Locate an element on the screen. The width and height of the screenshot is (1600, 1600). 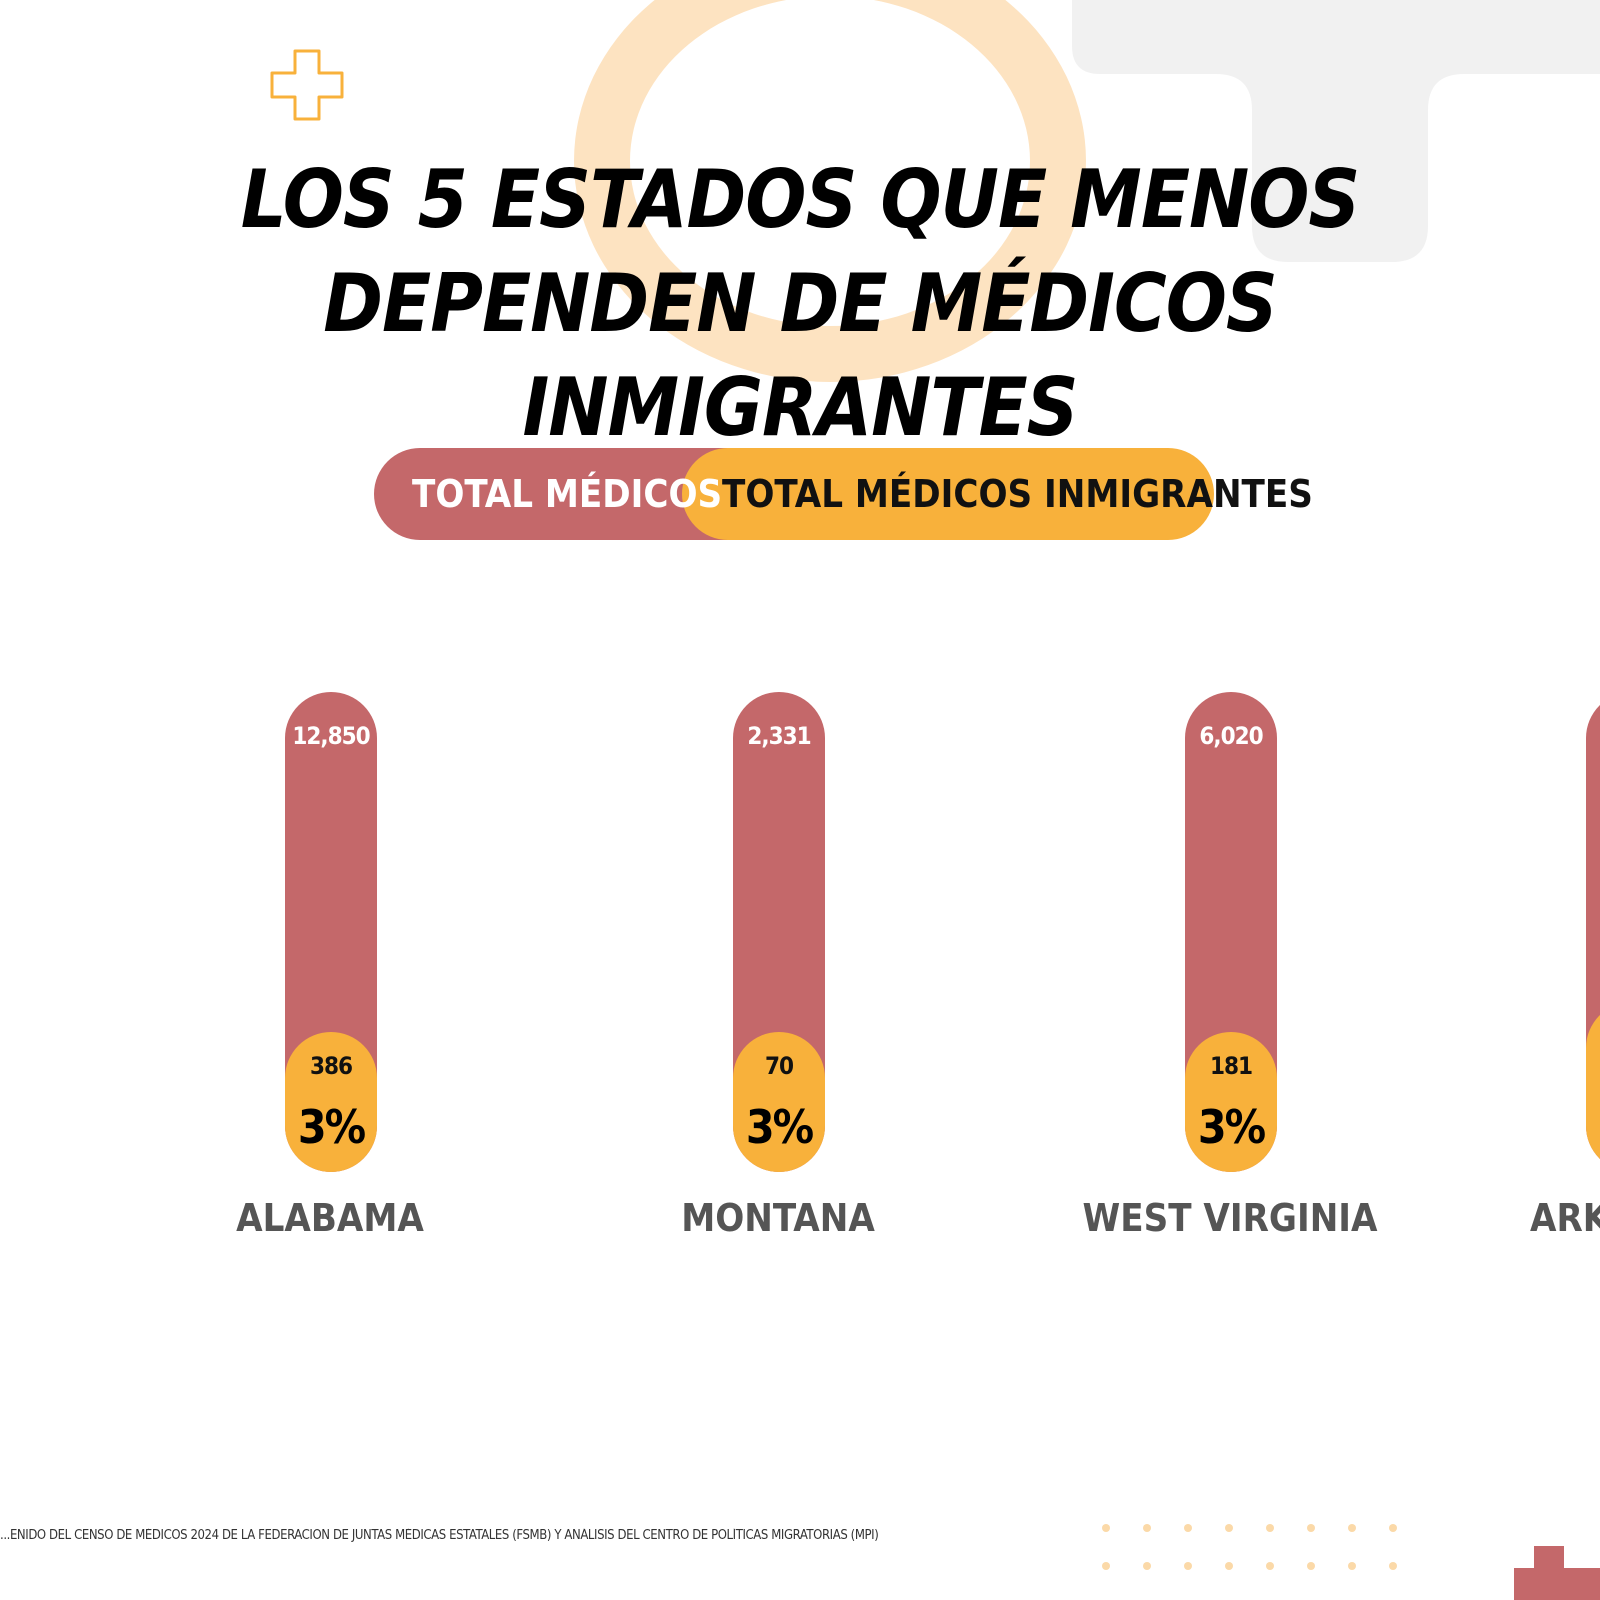
chart-column: 6,020 181 3% WEST VIRGINIA is located at coordinates (1230, 966).